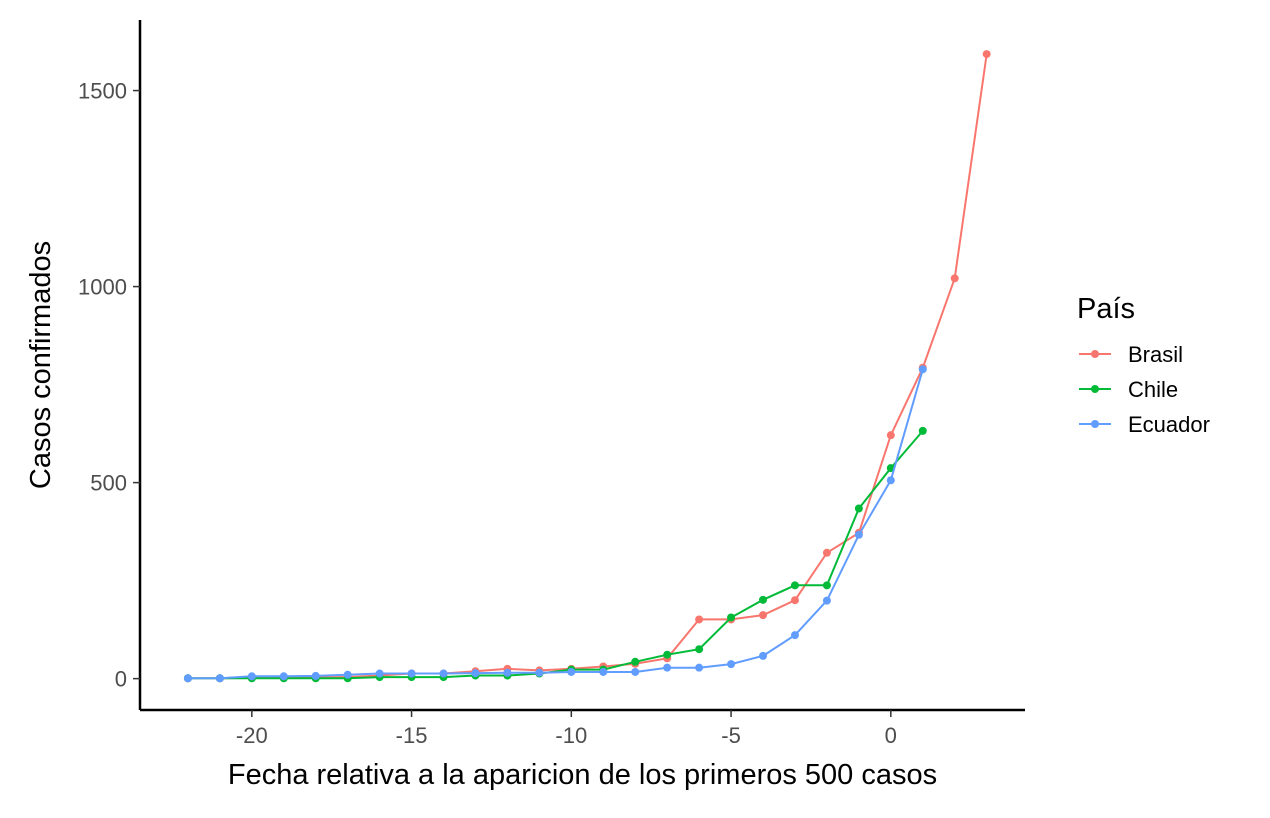 The width and height of the screenshot is (1270, 818). I want to click on legend-label: Ecuador, so click(1169, 424).